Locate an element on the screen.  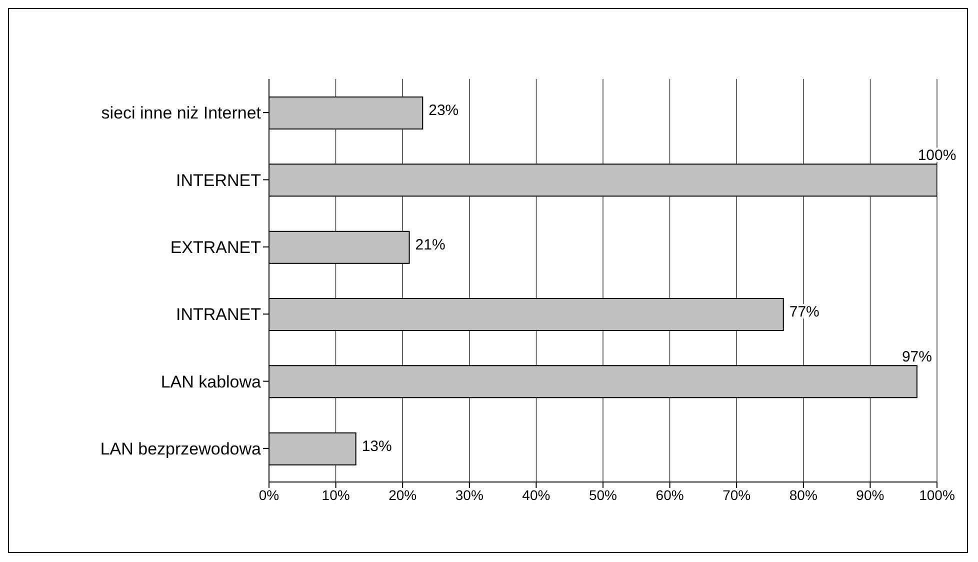
x-tick-label: 70% is located at coordinates (736, 494).